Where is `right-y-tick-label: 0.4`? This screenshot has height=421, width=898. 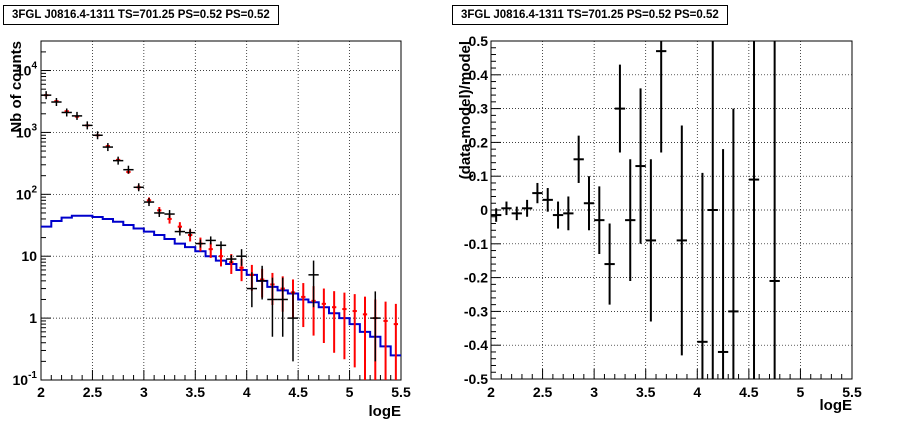 right-y-tick-label: 0.4 is located at coordinates (479, 75).